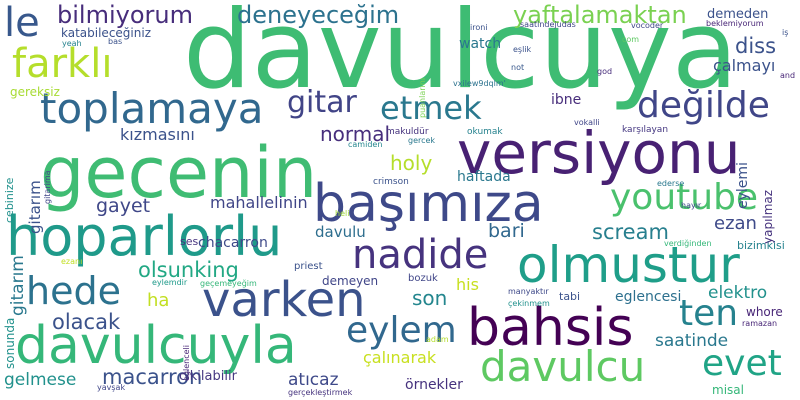 This screenshot has height=400, width=800. I want to click on word-elektro: elektro, so click(738, 293).